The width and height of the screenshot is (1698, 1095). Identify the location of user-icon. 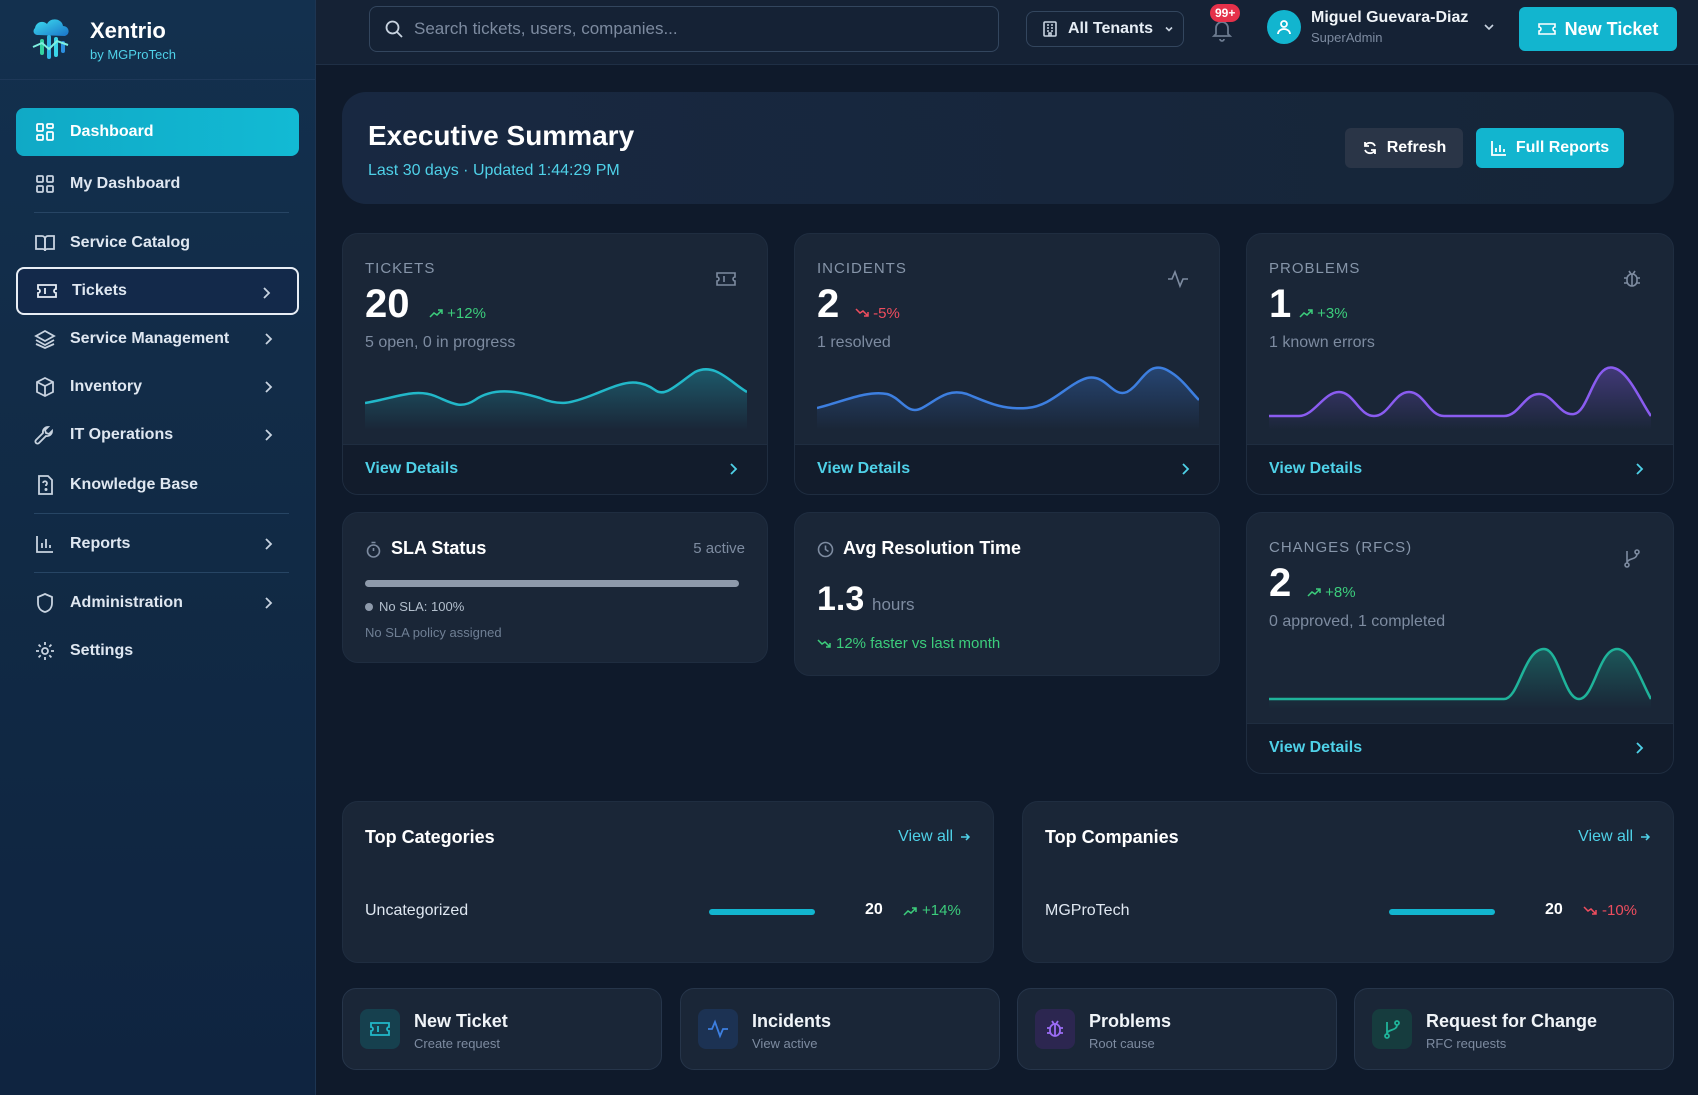
(1284, 27).